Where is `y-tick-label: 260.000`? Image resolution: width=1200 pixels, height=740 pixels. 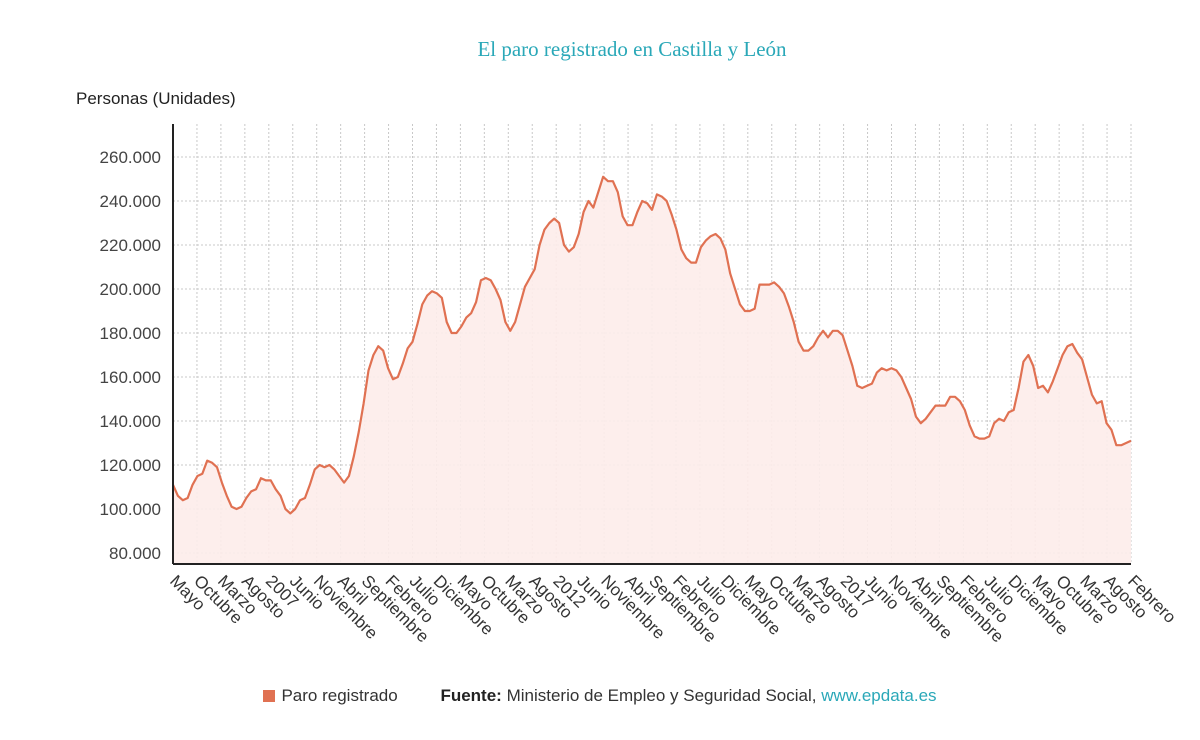
y-tick-label: 260.000 is located at coordinates (130, 157).